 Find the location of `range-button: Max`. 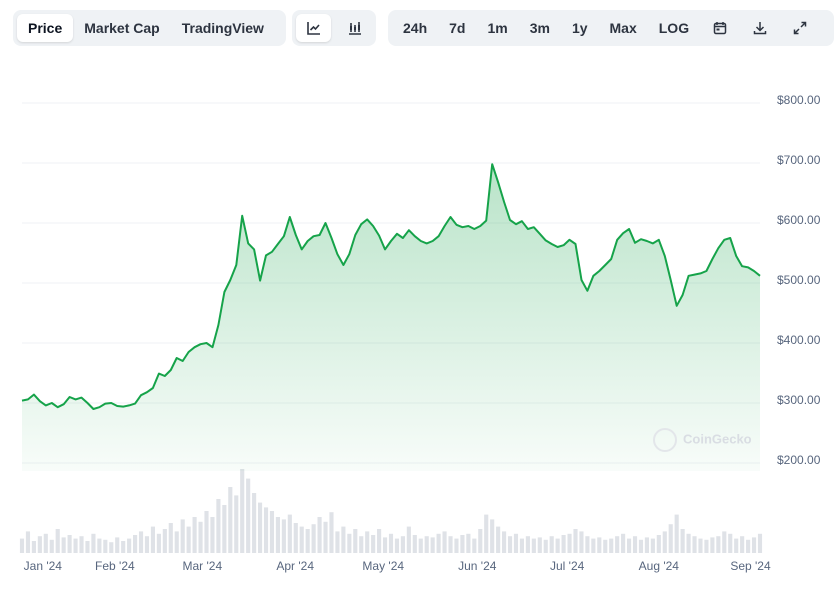

range-button: Max is located at coordinates (623, 28).